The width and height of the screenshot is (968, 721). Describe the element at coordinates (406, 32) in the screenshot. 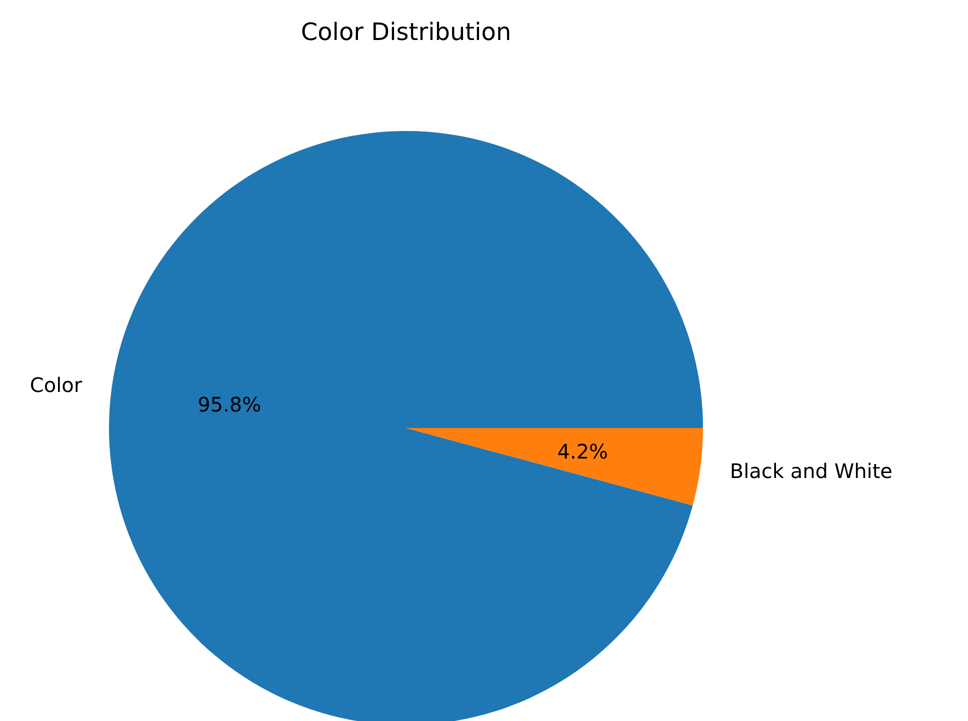

I see `chart-title: Color Distribution` at that location.